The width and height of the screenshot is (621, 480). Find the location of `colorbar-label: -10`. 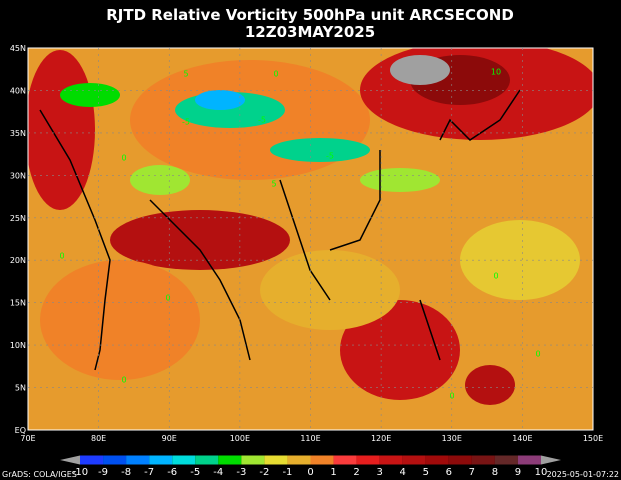

colorbar-label: -10 is located at coordinates (80, 472).